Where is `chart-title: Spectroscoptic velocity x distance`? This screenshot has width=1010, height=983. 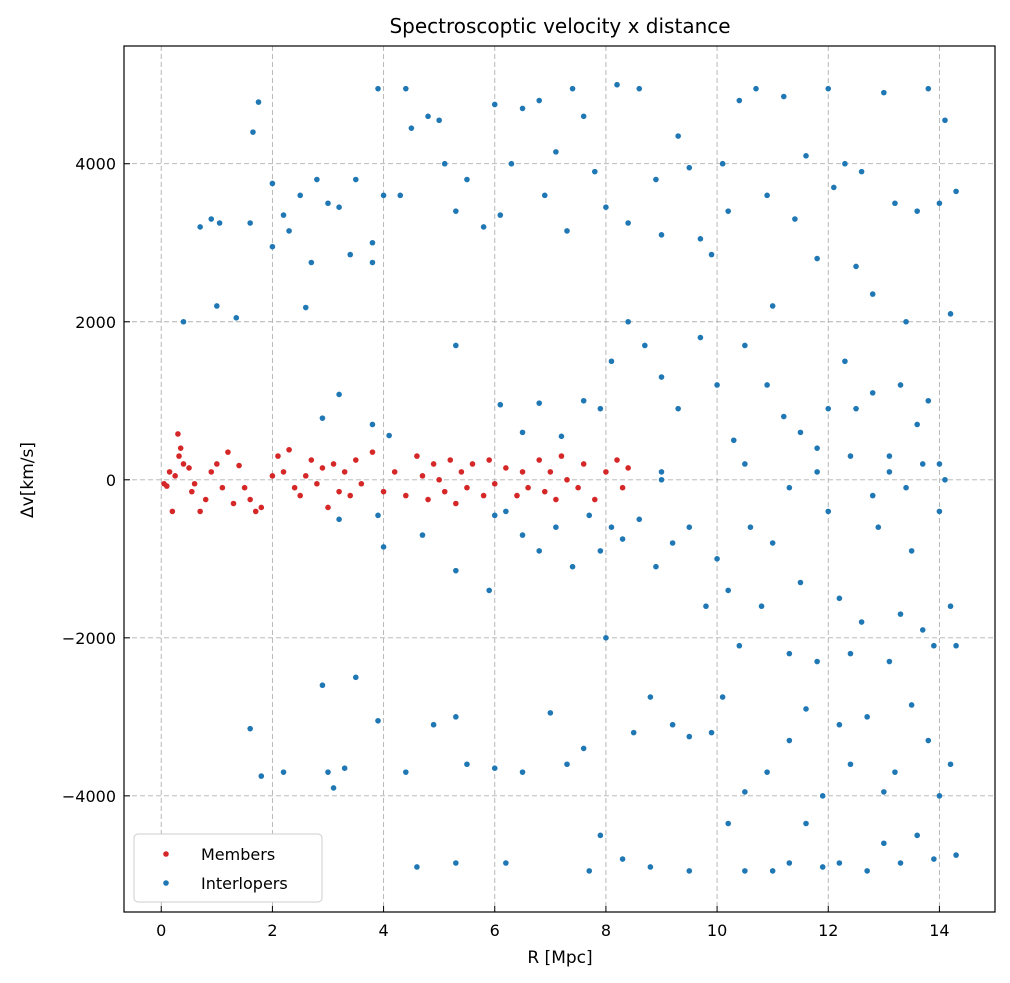
chart-title: Spectroscoptic velocity x distance is located at coordinates (559, 26).